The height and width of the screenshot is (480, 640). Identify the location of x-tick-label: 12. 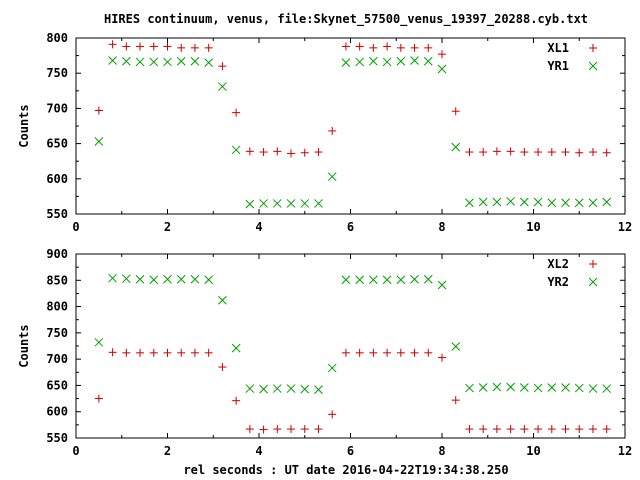
(625, 451).